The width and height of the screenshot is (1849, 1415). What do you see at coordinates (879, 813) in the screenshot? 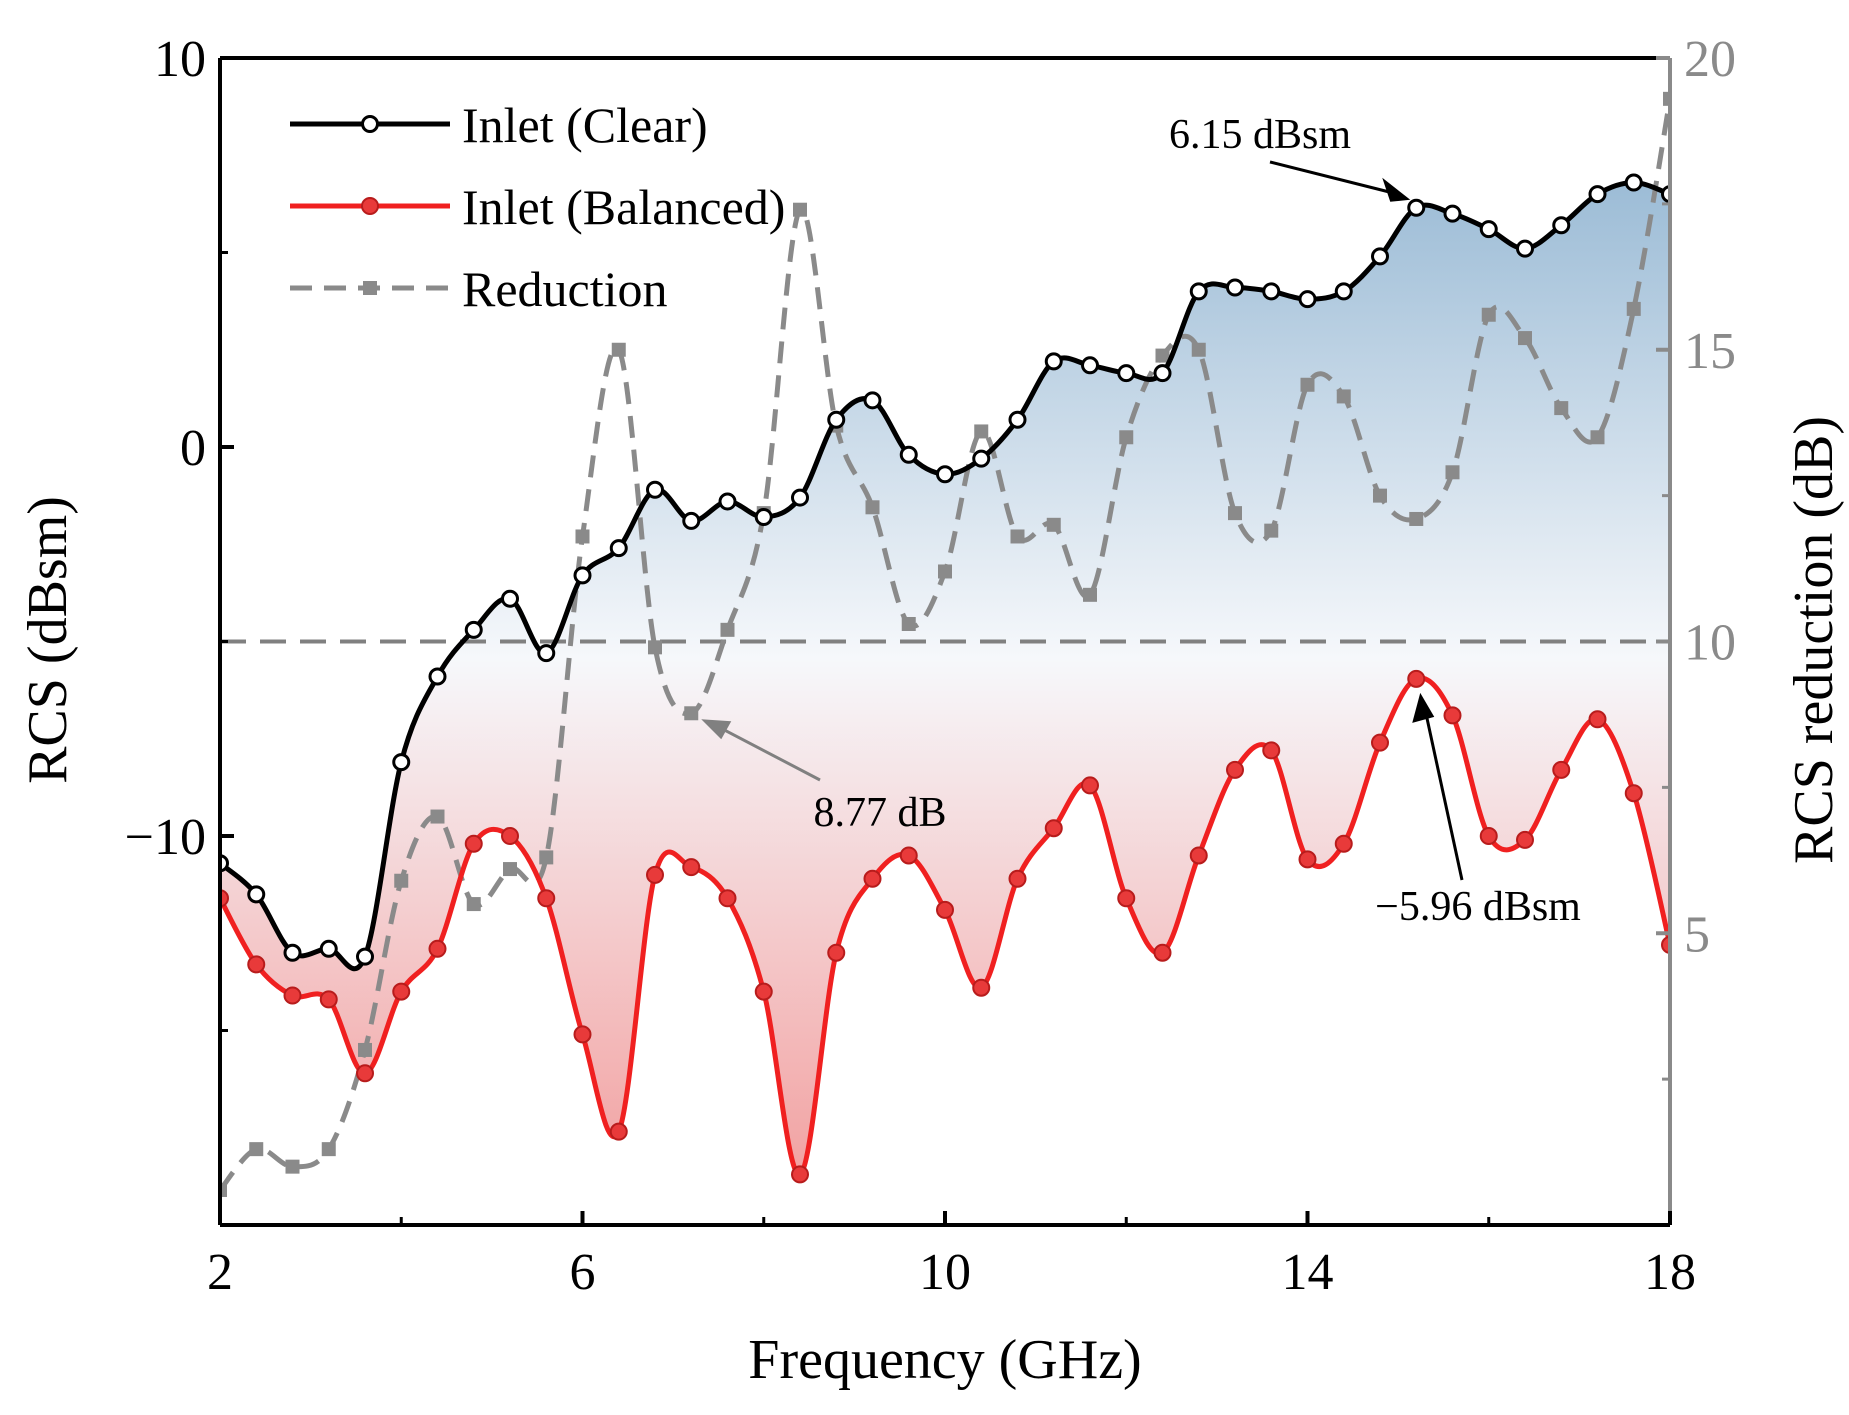
I see `annotation-min-reduction: 8.77 dB` at bounding box center [879, 813].